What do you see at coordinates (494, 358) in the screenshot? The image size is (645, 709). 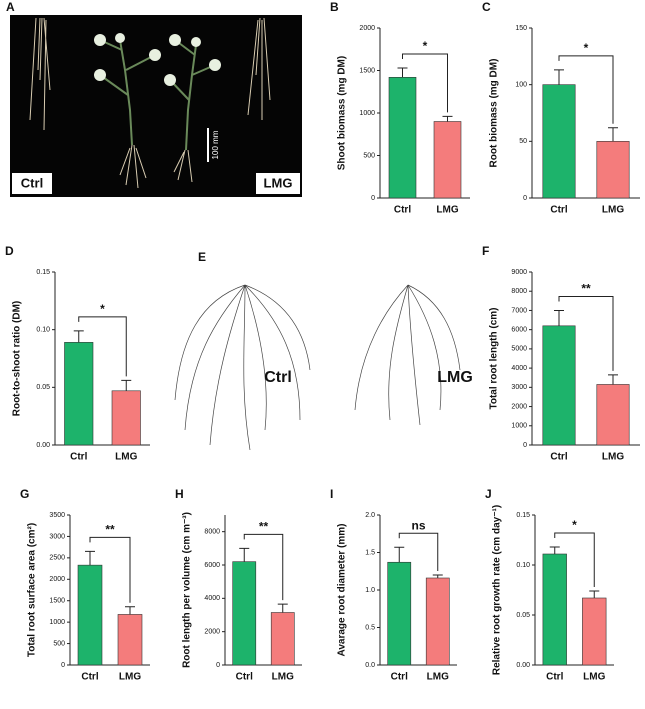 I see `y-axis-label: Total root length (cm)` at bounding box center [494, 358].